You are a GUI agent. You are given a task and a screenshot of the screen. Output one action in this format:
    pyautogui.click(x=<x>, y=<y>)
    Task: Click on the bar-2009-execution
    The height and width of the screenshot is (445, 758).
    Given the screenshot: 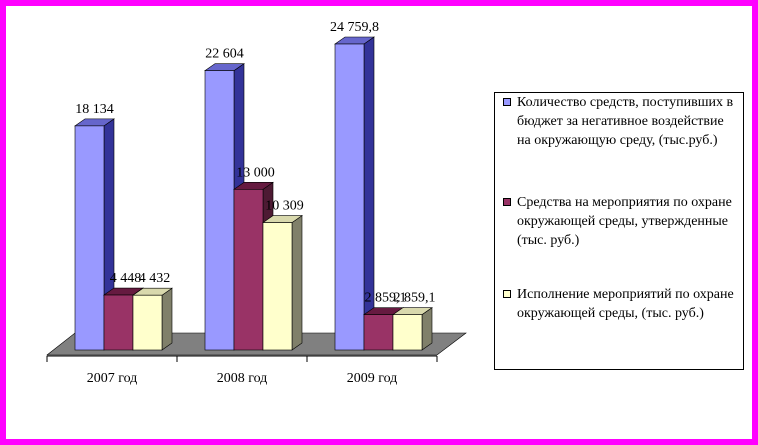 What is the action you would take?
    pyautogui.click(x=412, y=329)
    